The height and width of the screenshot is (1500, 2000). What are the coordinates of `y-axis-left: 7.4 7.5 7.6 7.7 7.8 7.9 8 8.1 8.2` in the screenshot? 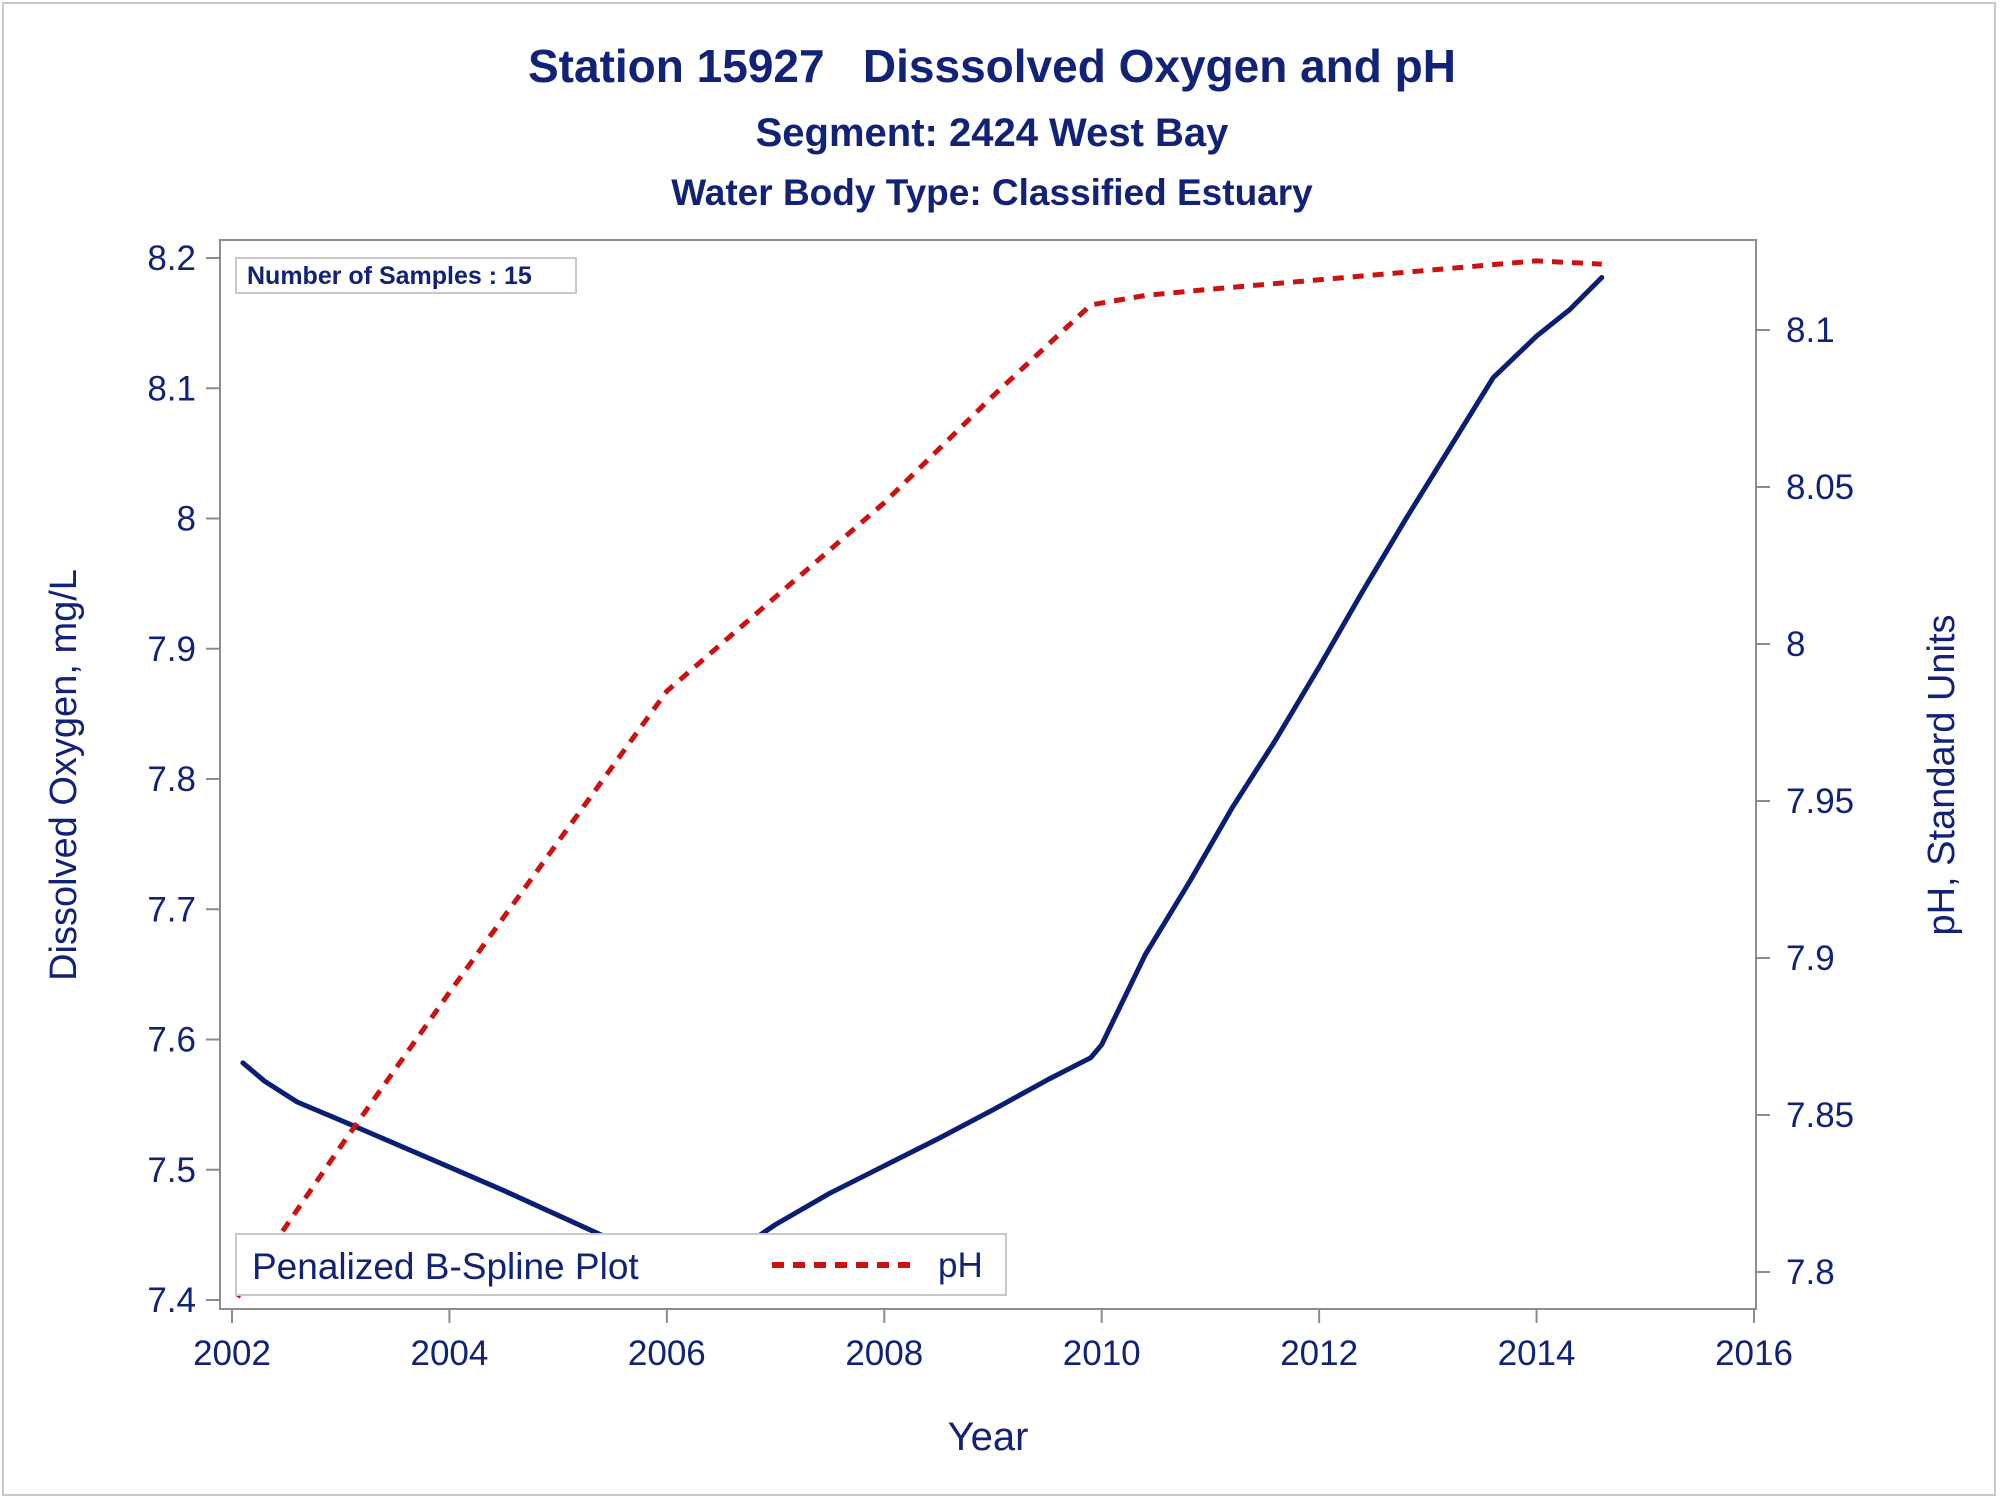 It's located at (183, 779).